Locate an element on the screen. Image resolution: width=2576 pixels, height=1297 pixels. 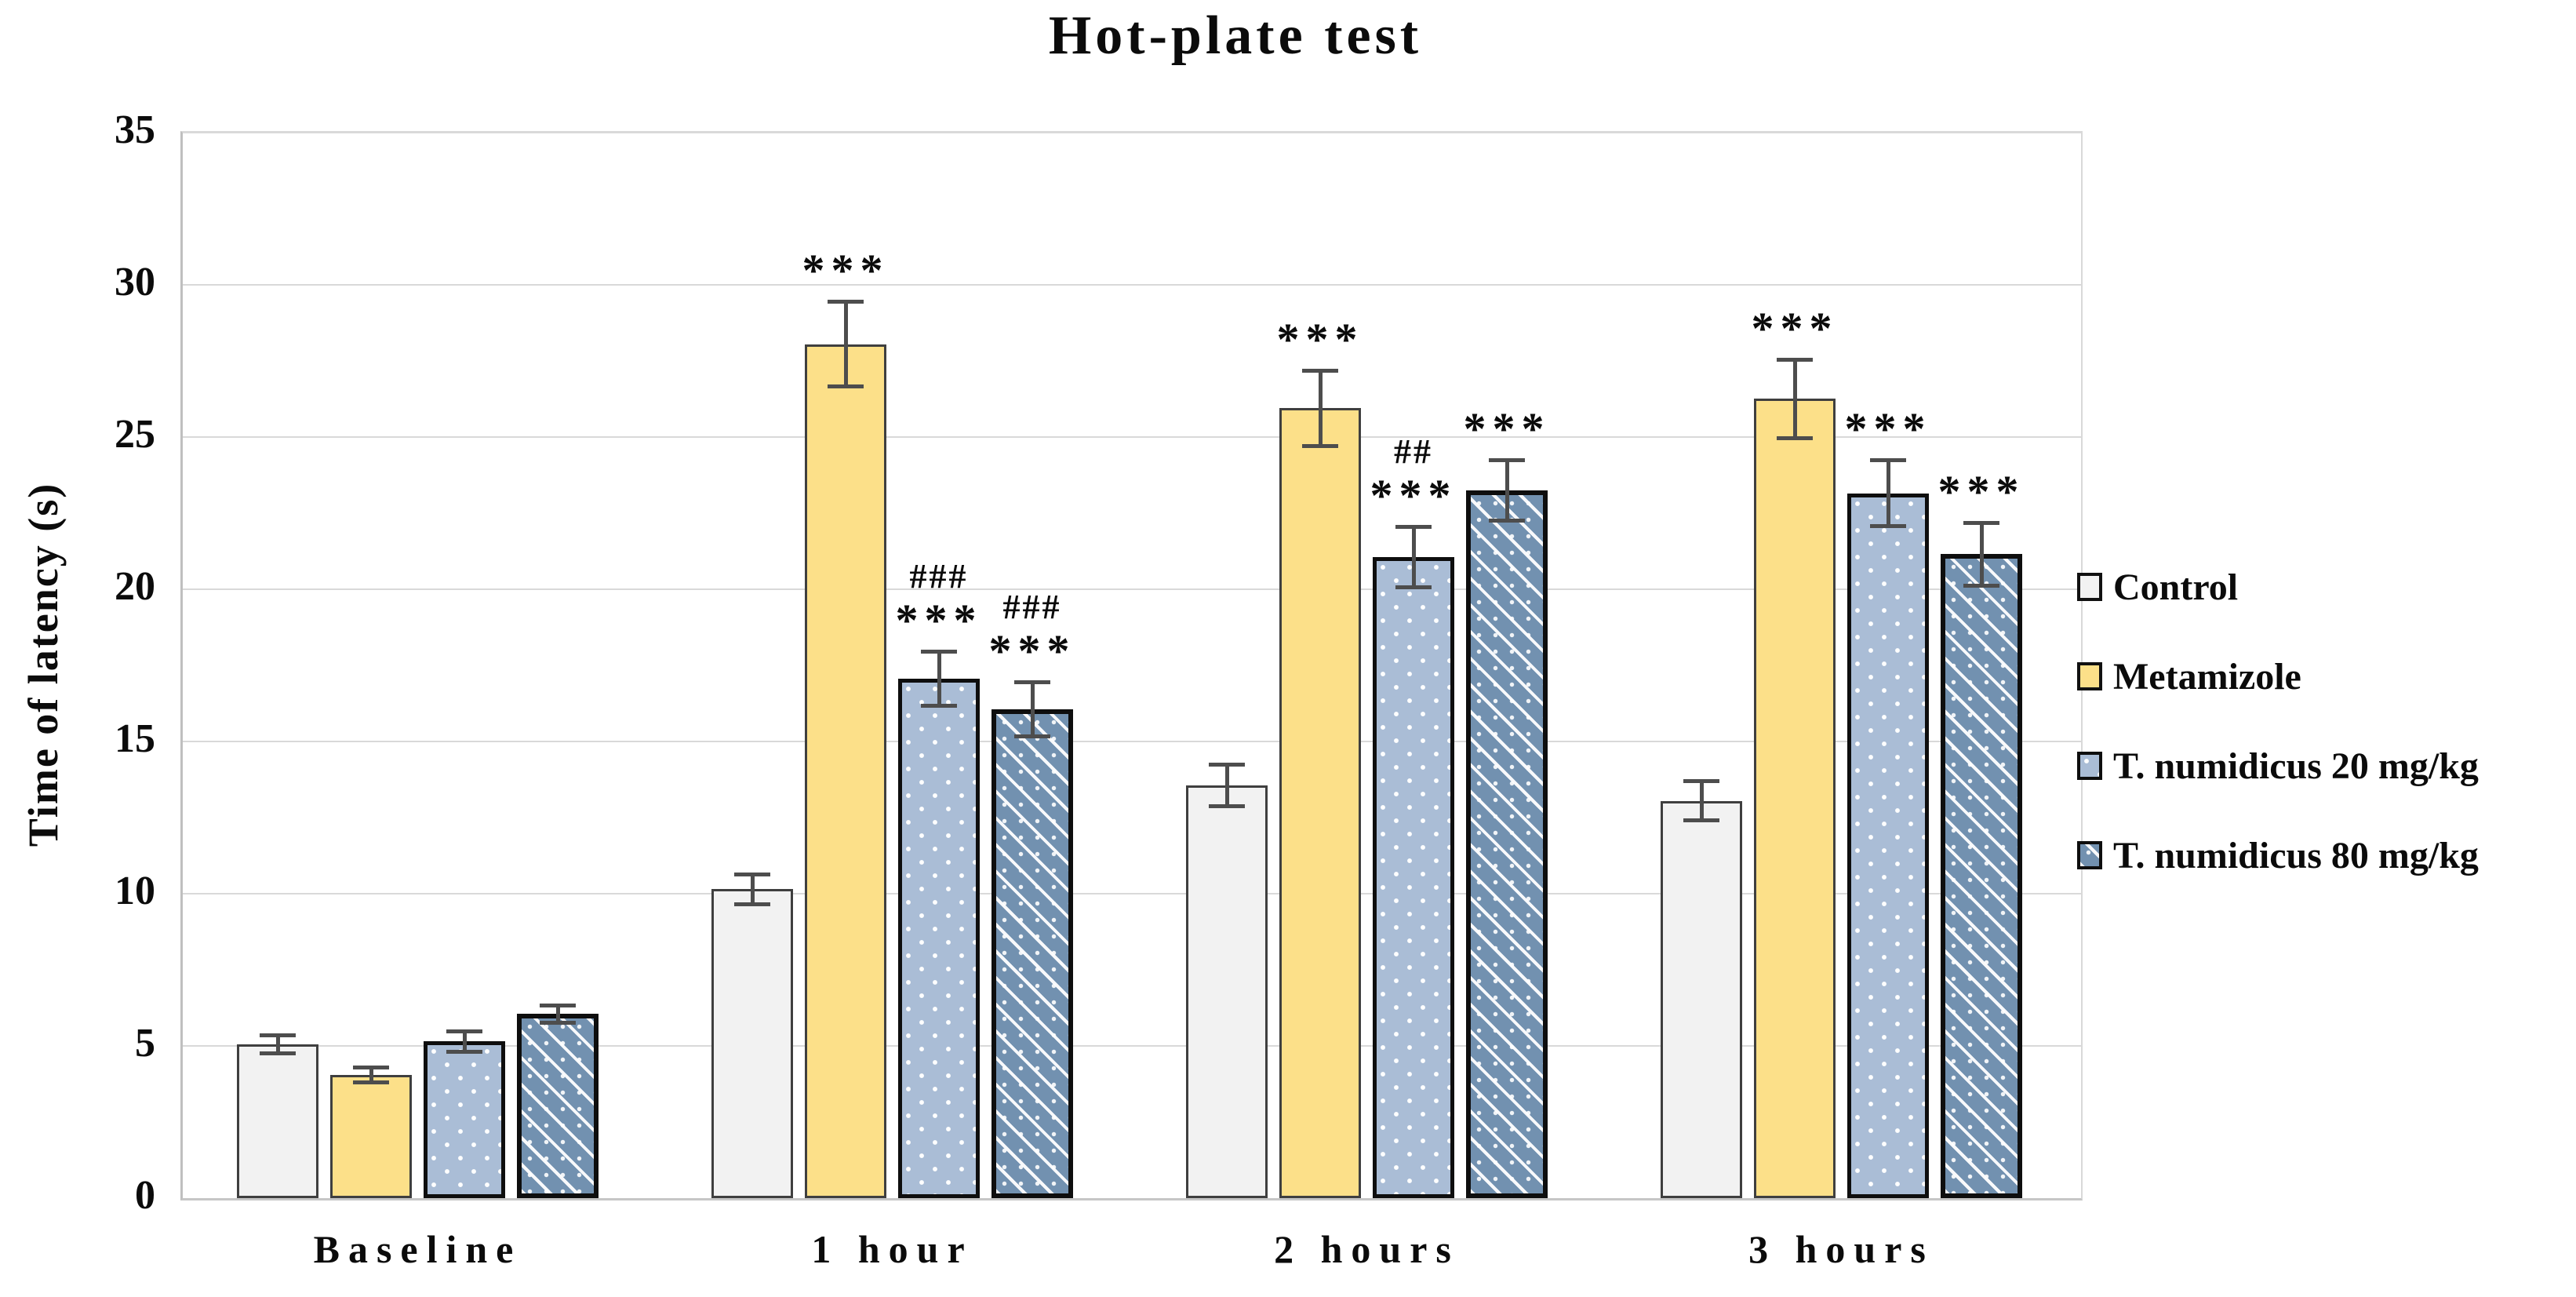
error-bar-control-1-hour-cap-bottom is located at coordinates (752, 904).